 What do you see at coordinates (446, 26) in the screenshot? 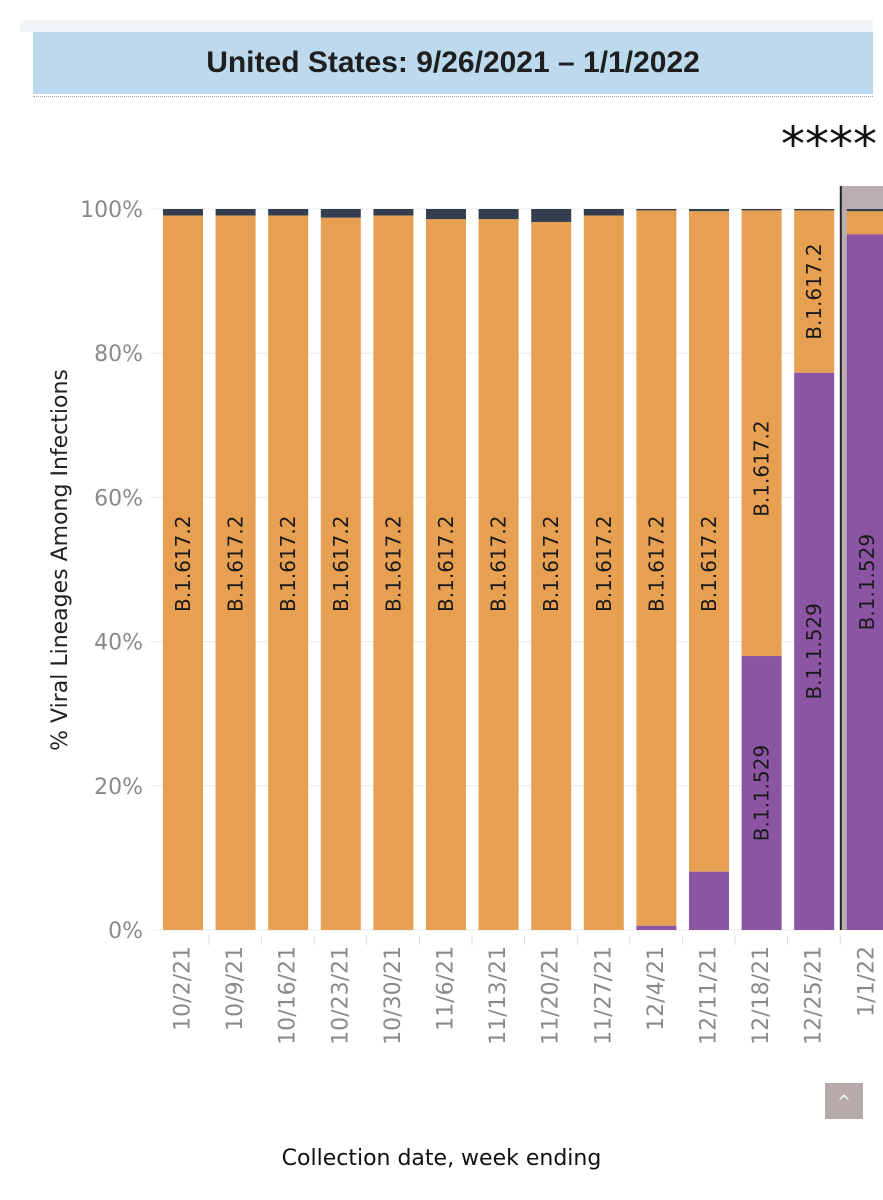
I see `top-strip` at bounding box center [446, 26].